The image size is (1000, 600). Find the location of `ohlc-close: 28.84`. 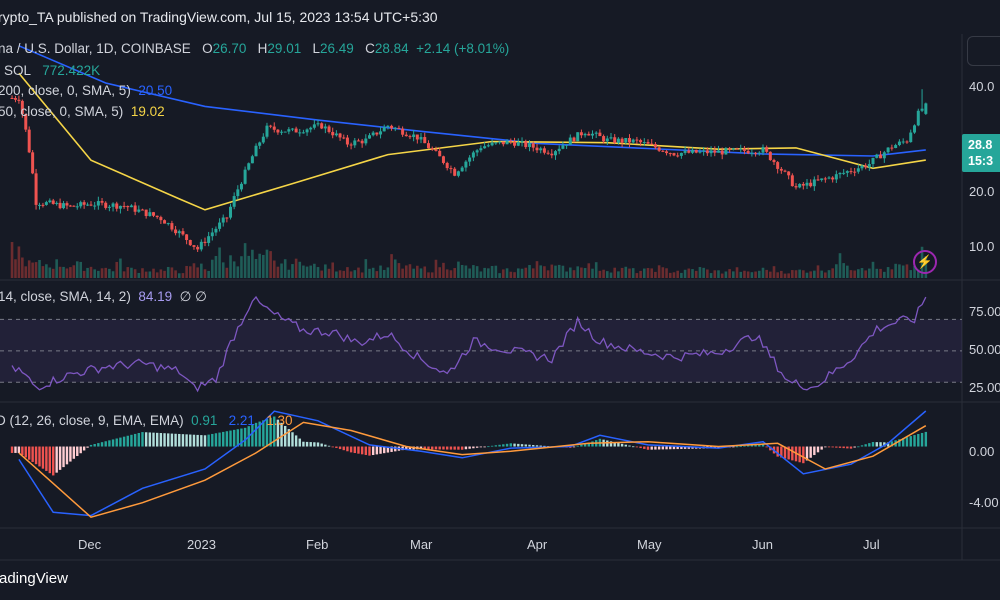

ohlc-close: 28.84 is located at coordinates (391, 48).